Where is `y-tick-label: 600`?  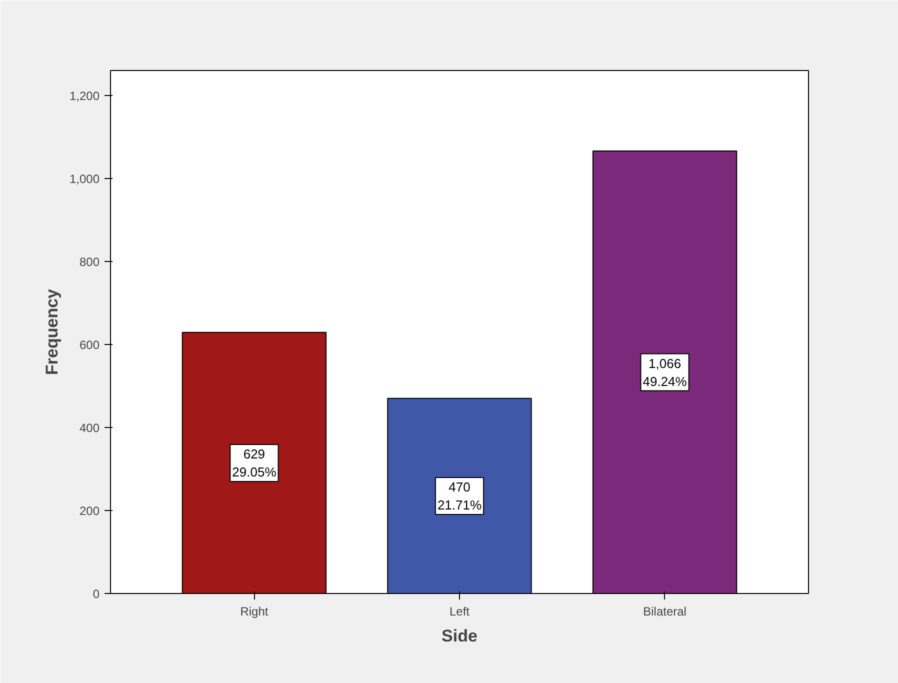 y-tick-label: 600 is located at coordinates (89, 345).